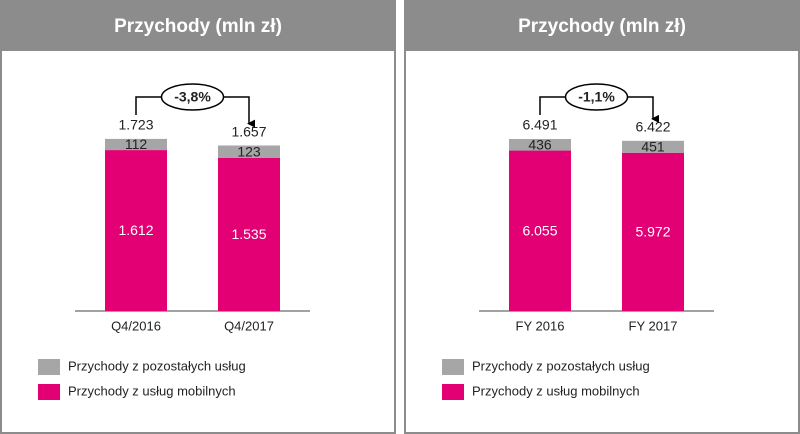  I want to click on value-label: 1.612, so click(135, 230).